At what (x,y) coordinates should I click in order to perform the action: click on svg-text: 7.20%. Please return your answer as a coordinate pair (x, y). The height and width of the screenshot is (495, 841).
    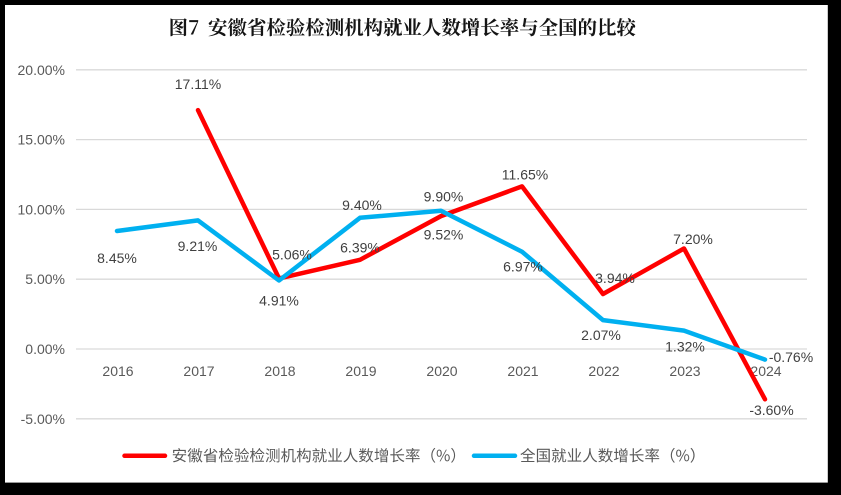
    Looking at the image, I should click on (693, 239).